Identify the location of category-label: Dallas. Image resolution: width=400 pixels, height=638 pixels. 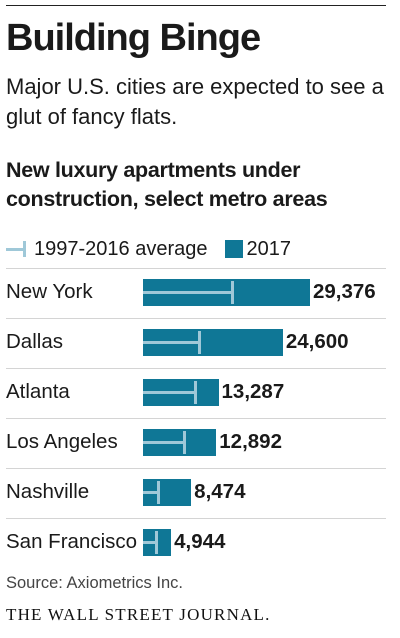
(34, 341).